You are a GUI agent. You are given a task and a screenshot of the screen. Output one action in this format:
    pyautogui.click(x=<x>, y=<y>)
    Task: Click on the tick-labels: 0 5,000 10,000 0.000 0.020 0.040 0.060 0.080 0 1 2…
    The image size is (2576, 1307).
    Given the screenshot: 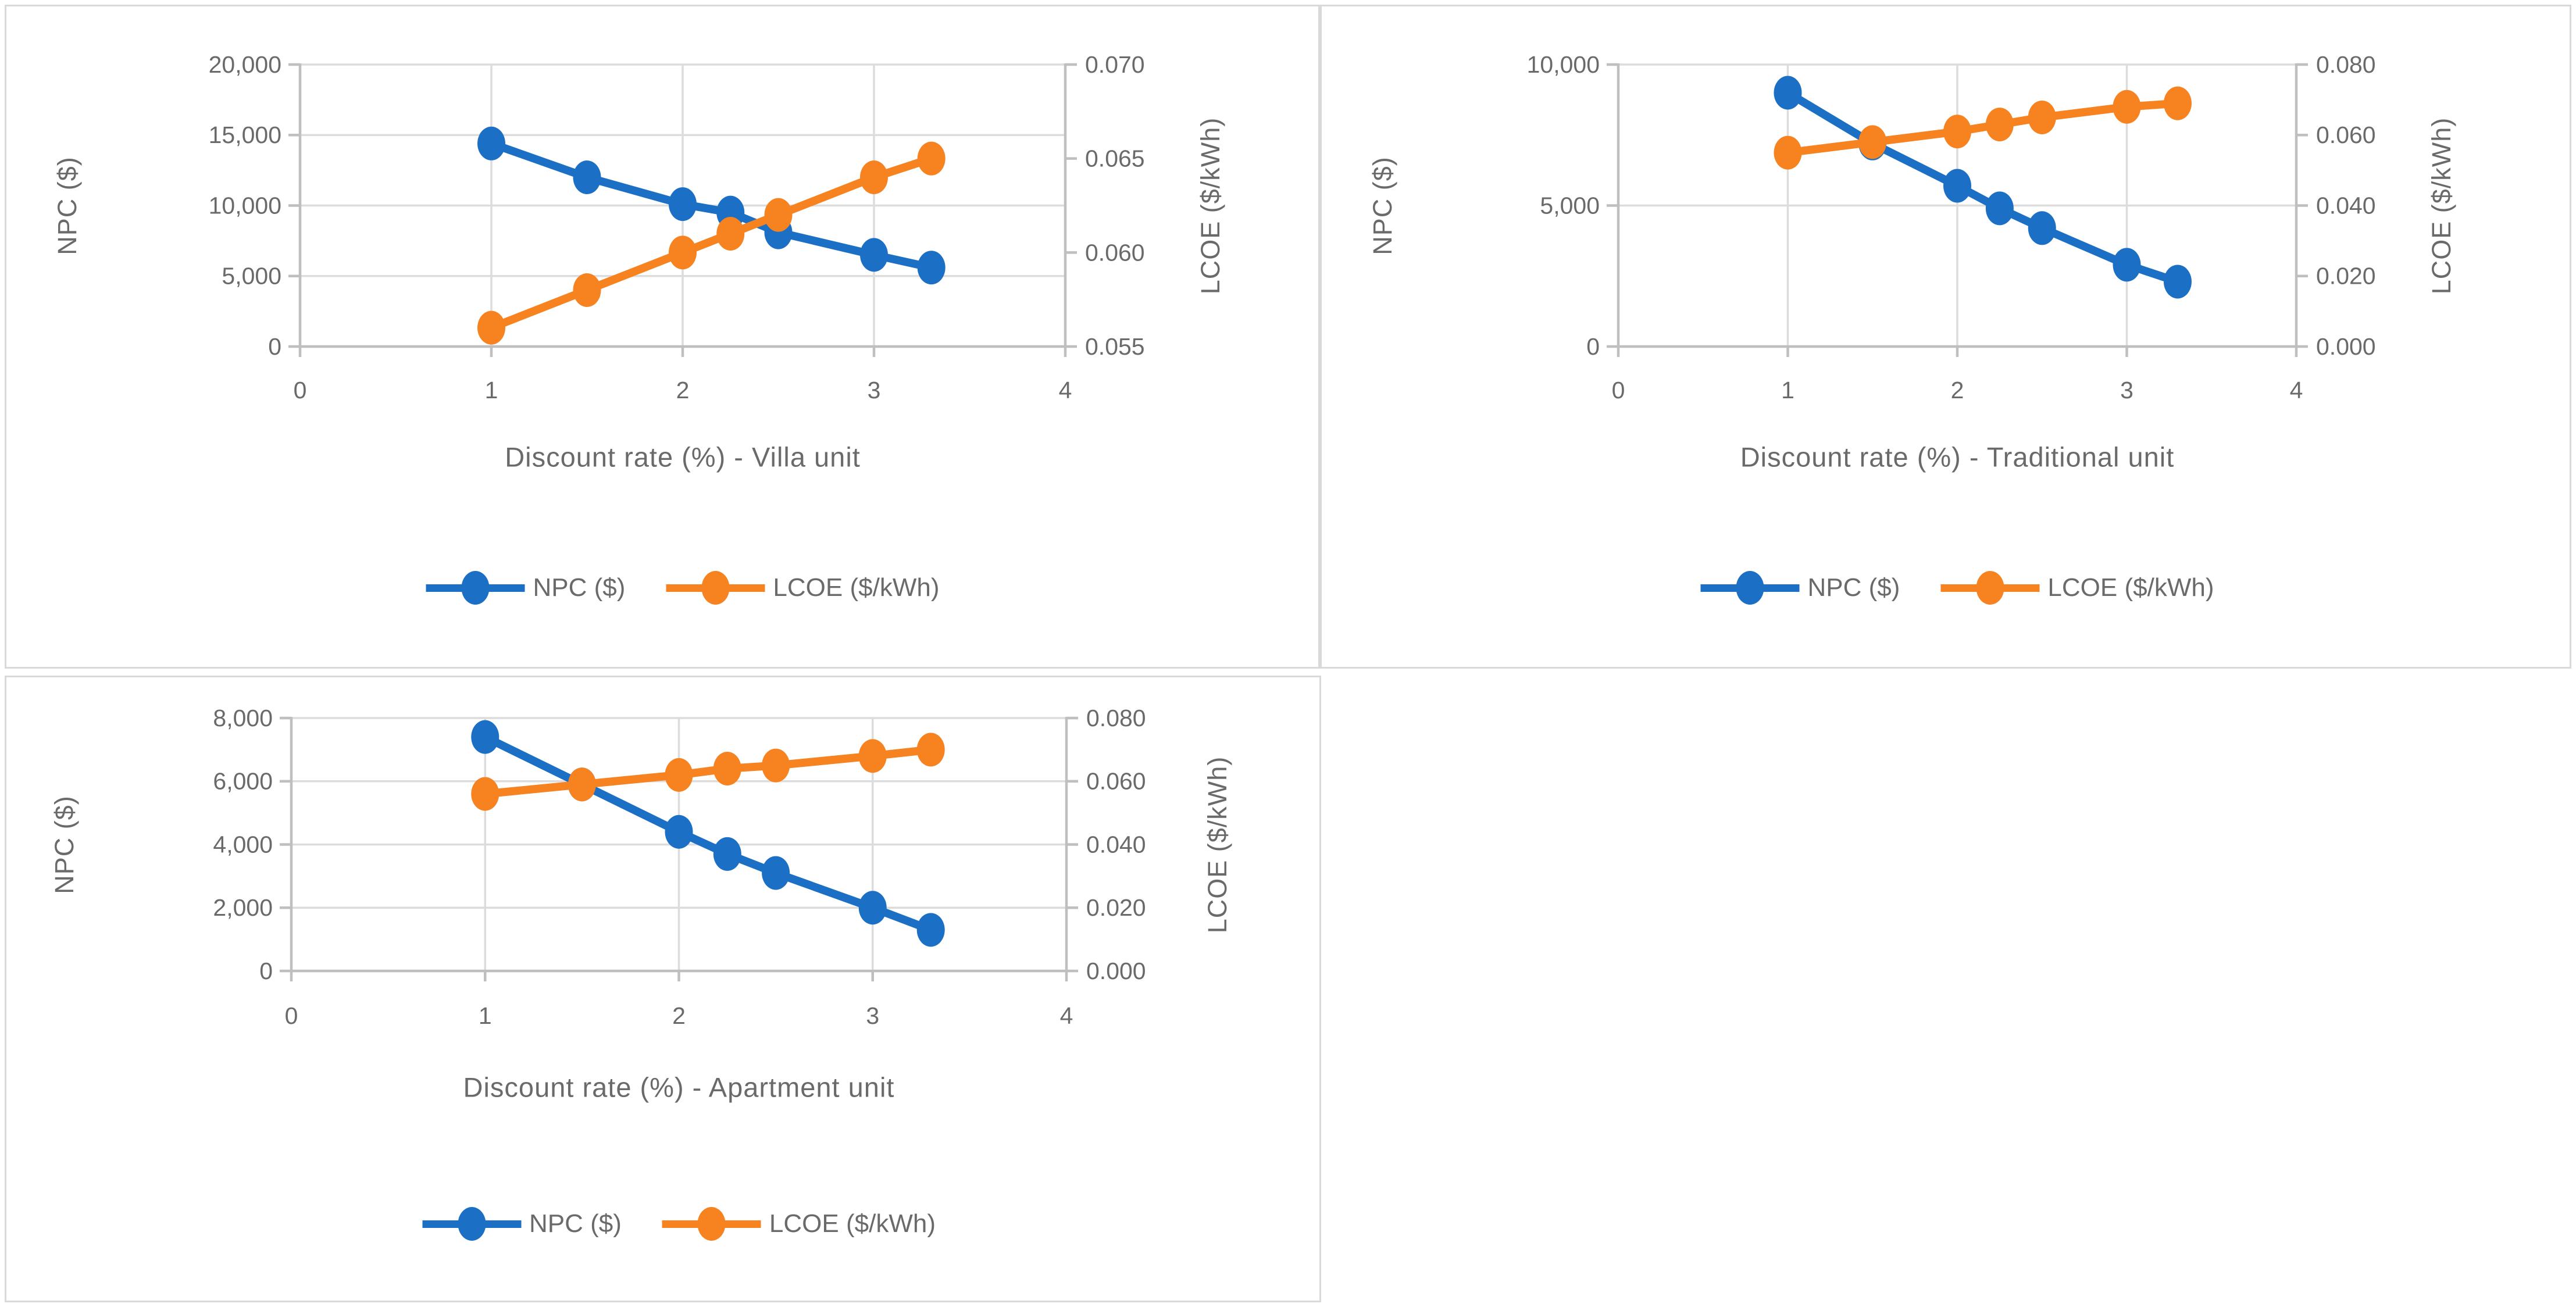 What is the action you would take?
    pyautogui.click(x=1952, y=227)
    